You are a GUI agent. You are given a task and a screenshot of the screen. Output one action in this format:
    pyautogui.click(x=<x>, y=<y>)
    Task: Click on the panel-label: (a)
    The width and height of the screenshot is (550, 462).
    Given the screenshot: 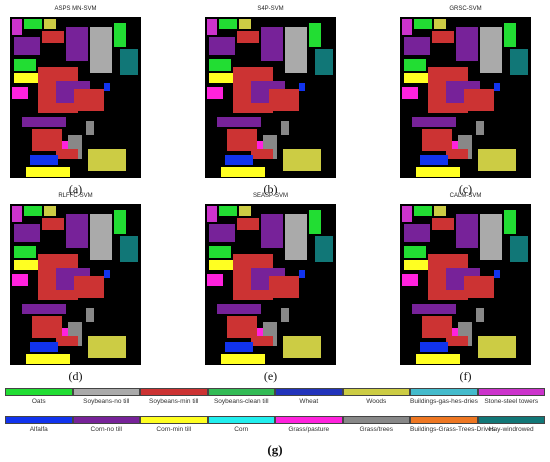 What is the action you would take?
    pyautogui.click(x=75, y=189)
    